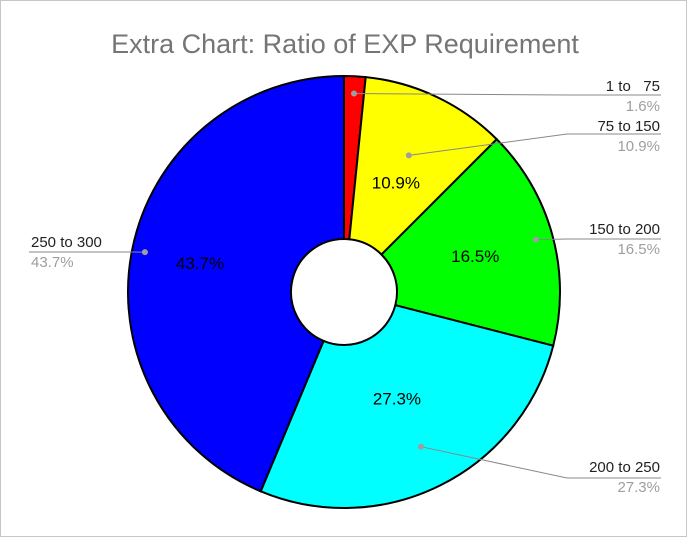 The width and height of the screenshot is (687, 538). What do you see at coordinates (638, 249) in the screenshot?
I see `slice-value-label: 16.5%` at bounding box center [638, 249].